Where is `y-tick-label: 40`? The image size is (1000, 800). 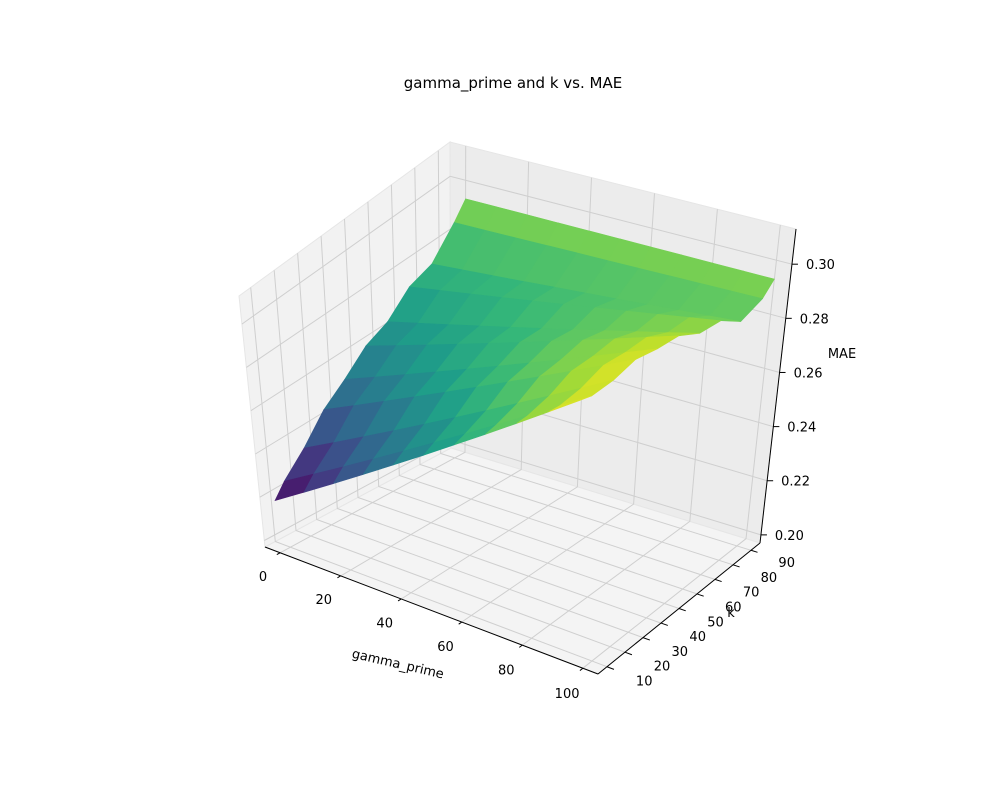 y-tick-label: 40 is located at coordinates (697, 637).